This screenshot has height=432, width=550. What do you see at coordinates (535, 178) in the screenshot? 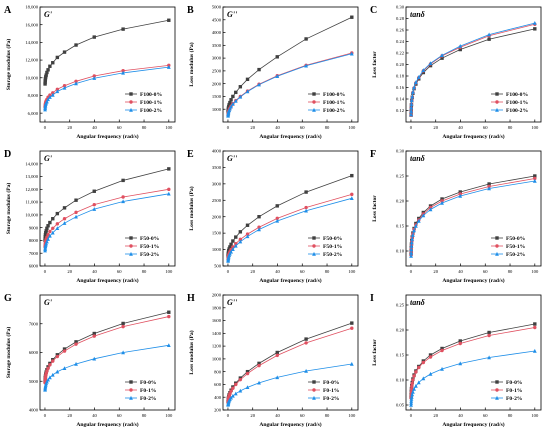
I see `panel-f-series-2-point` at bounding box center [535, 178].